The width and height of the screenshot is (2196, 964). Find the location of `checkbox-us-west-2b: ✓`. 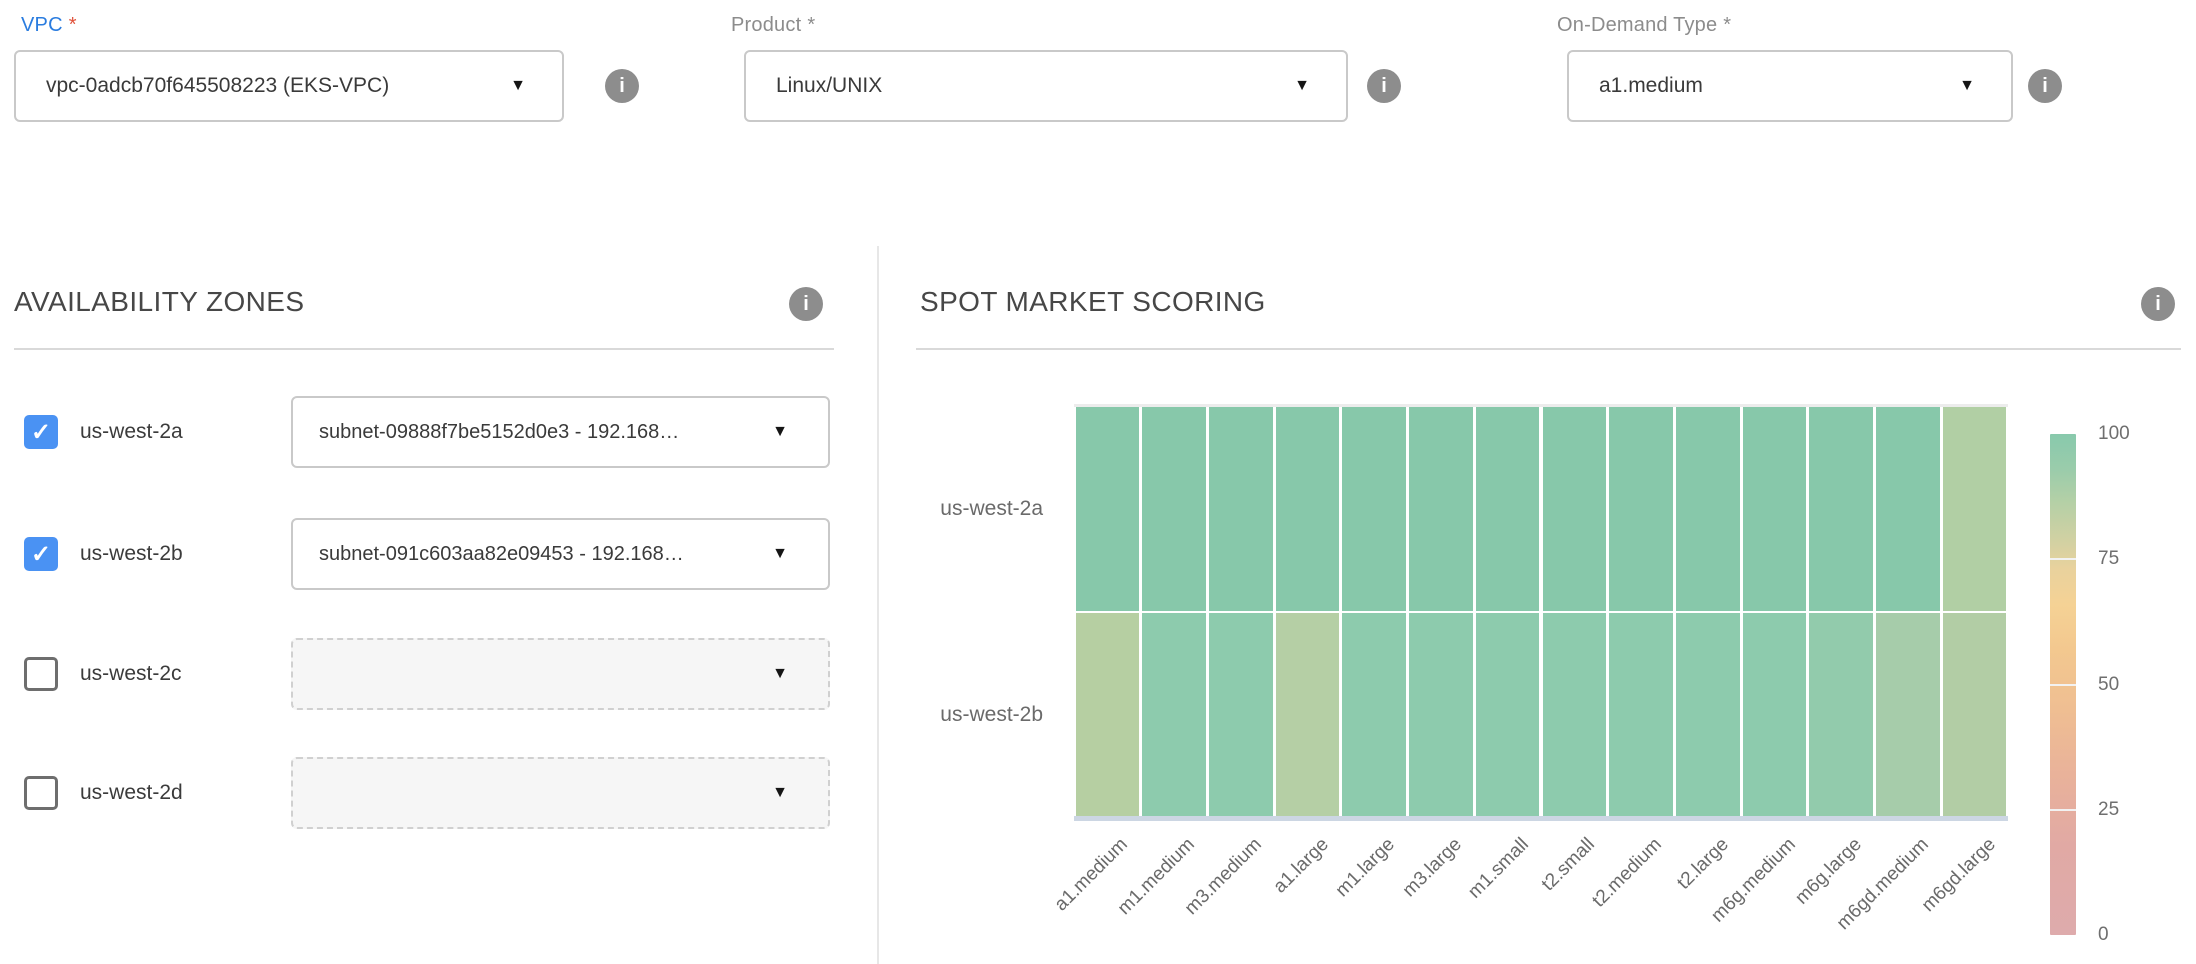

checkbox-us-west-2b: ✓ is located at coordinates (41, 554).